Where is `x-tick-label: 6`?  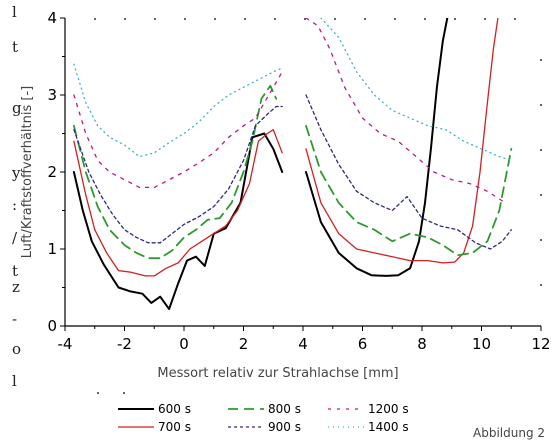
x-tick-label: 6 is located at coordinates (363, 344).